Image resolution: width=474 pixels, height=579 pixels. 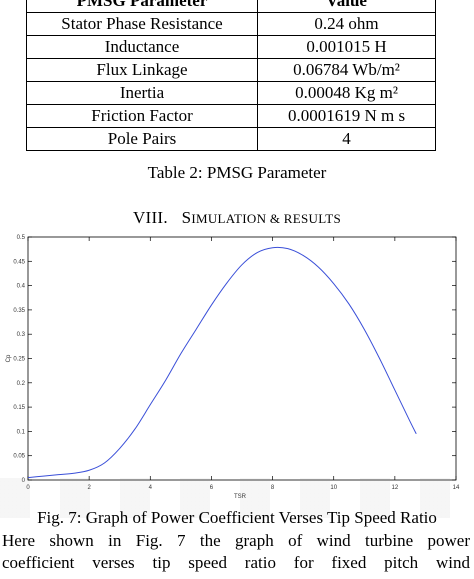 What do you see at coordinates (456, 488) in the screenshot?
I see `x-tick-label: 14` at bounding box center [456, 488].